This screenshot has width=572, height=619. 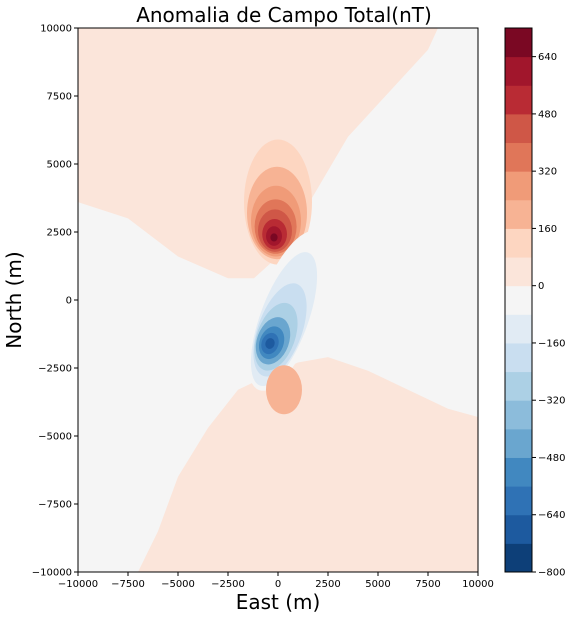 What do you see at coordinates (478, 584) in the screenshot?
I see `x-tick-label: 10000` at bounding box center [478, 584].